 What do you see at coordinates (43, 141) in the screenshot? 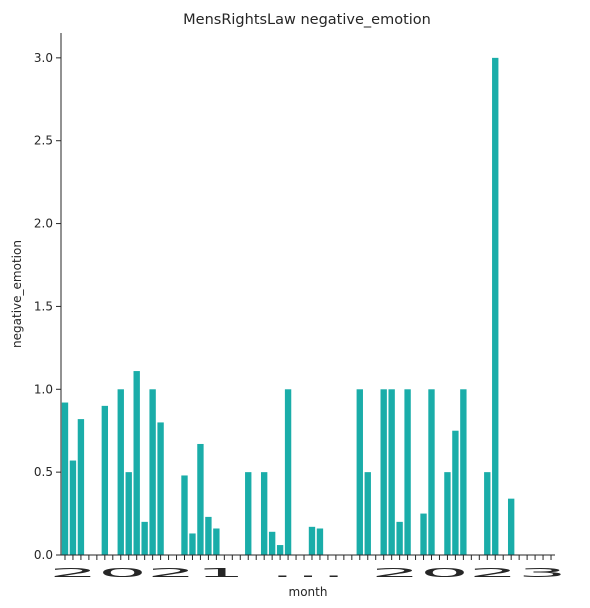
I see `y-tick-label: 2.5` at bounding box center [43, 141].